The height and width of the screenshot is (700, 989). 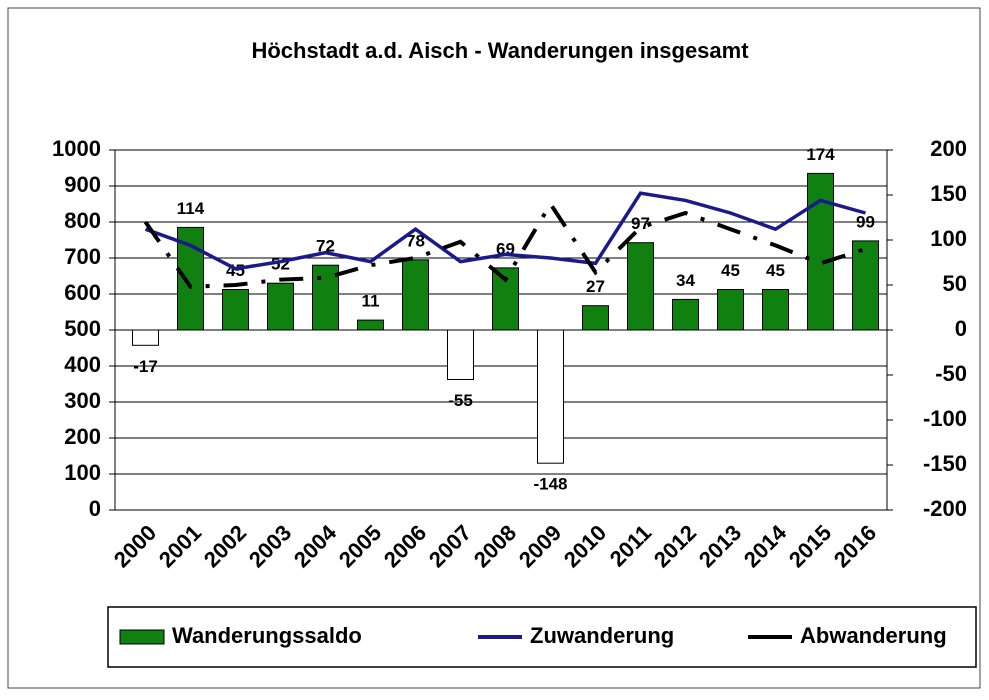 What do you see at coordinates (550, 484) in the screenshot?
I see `data-label: -148` at bounding box center [550, 484].